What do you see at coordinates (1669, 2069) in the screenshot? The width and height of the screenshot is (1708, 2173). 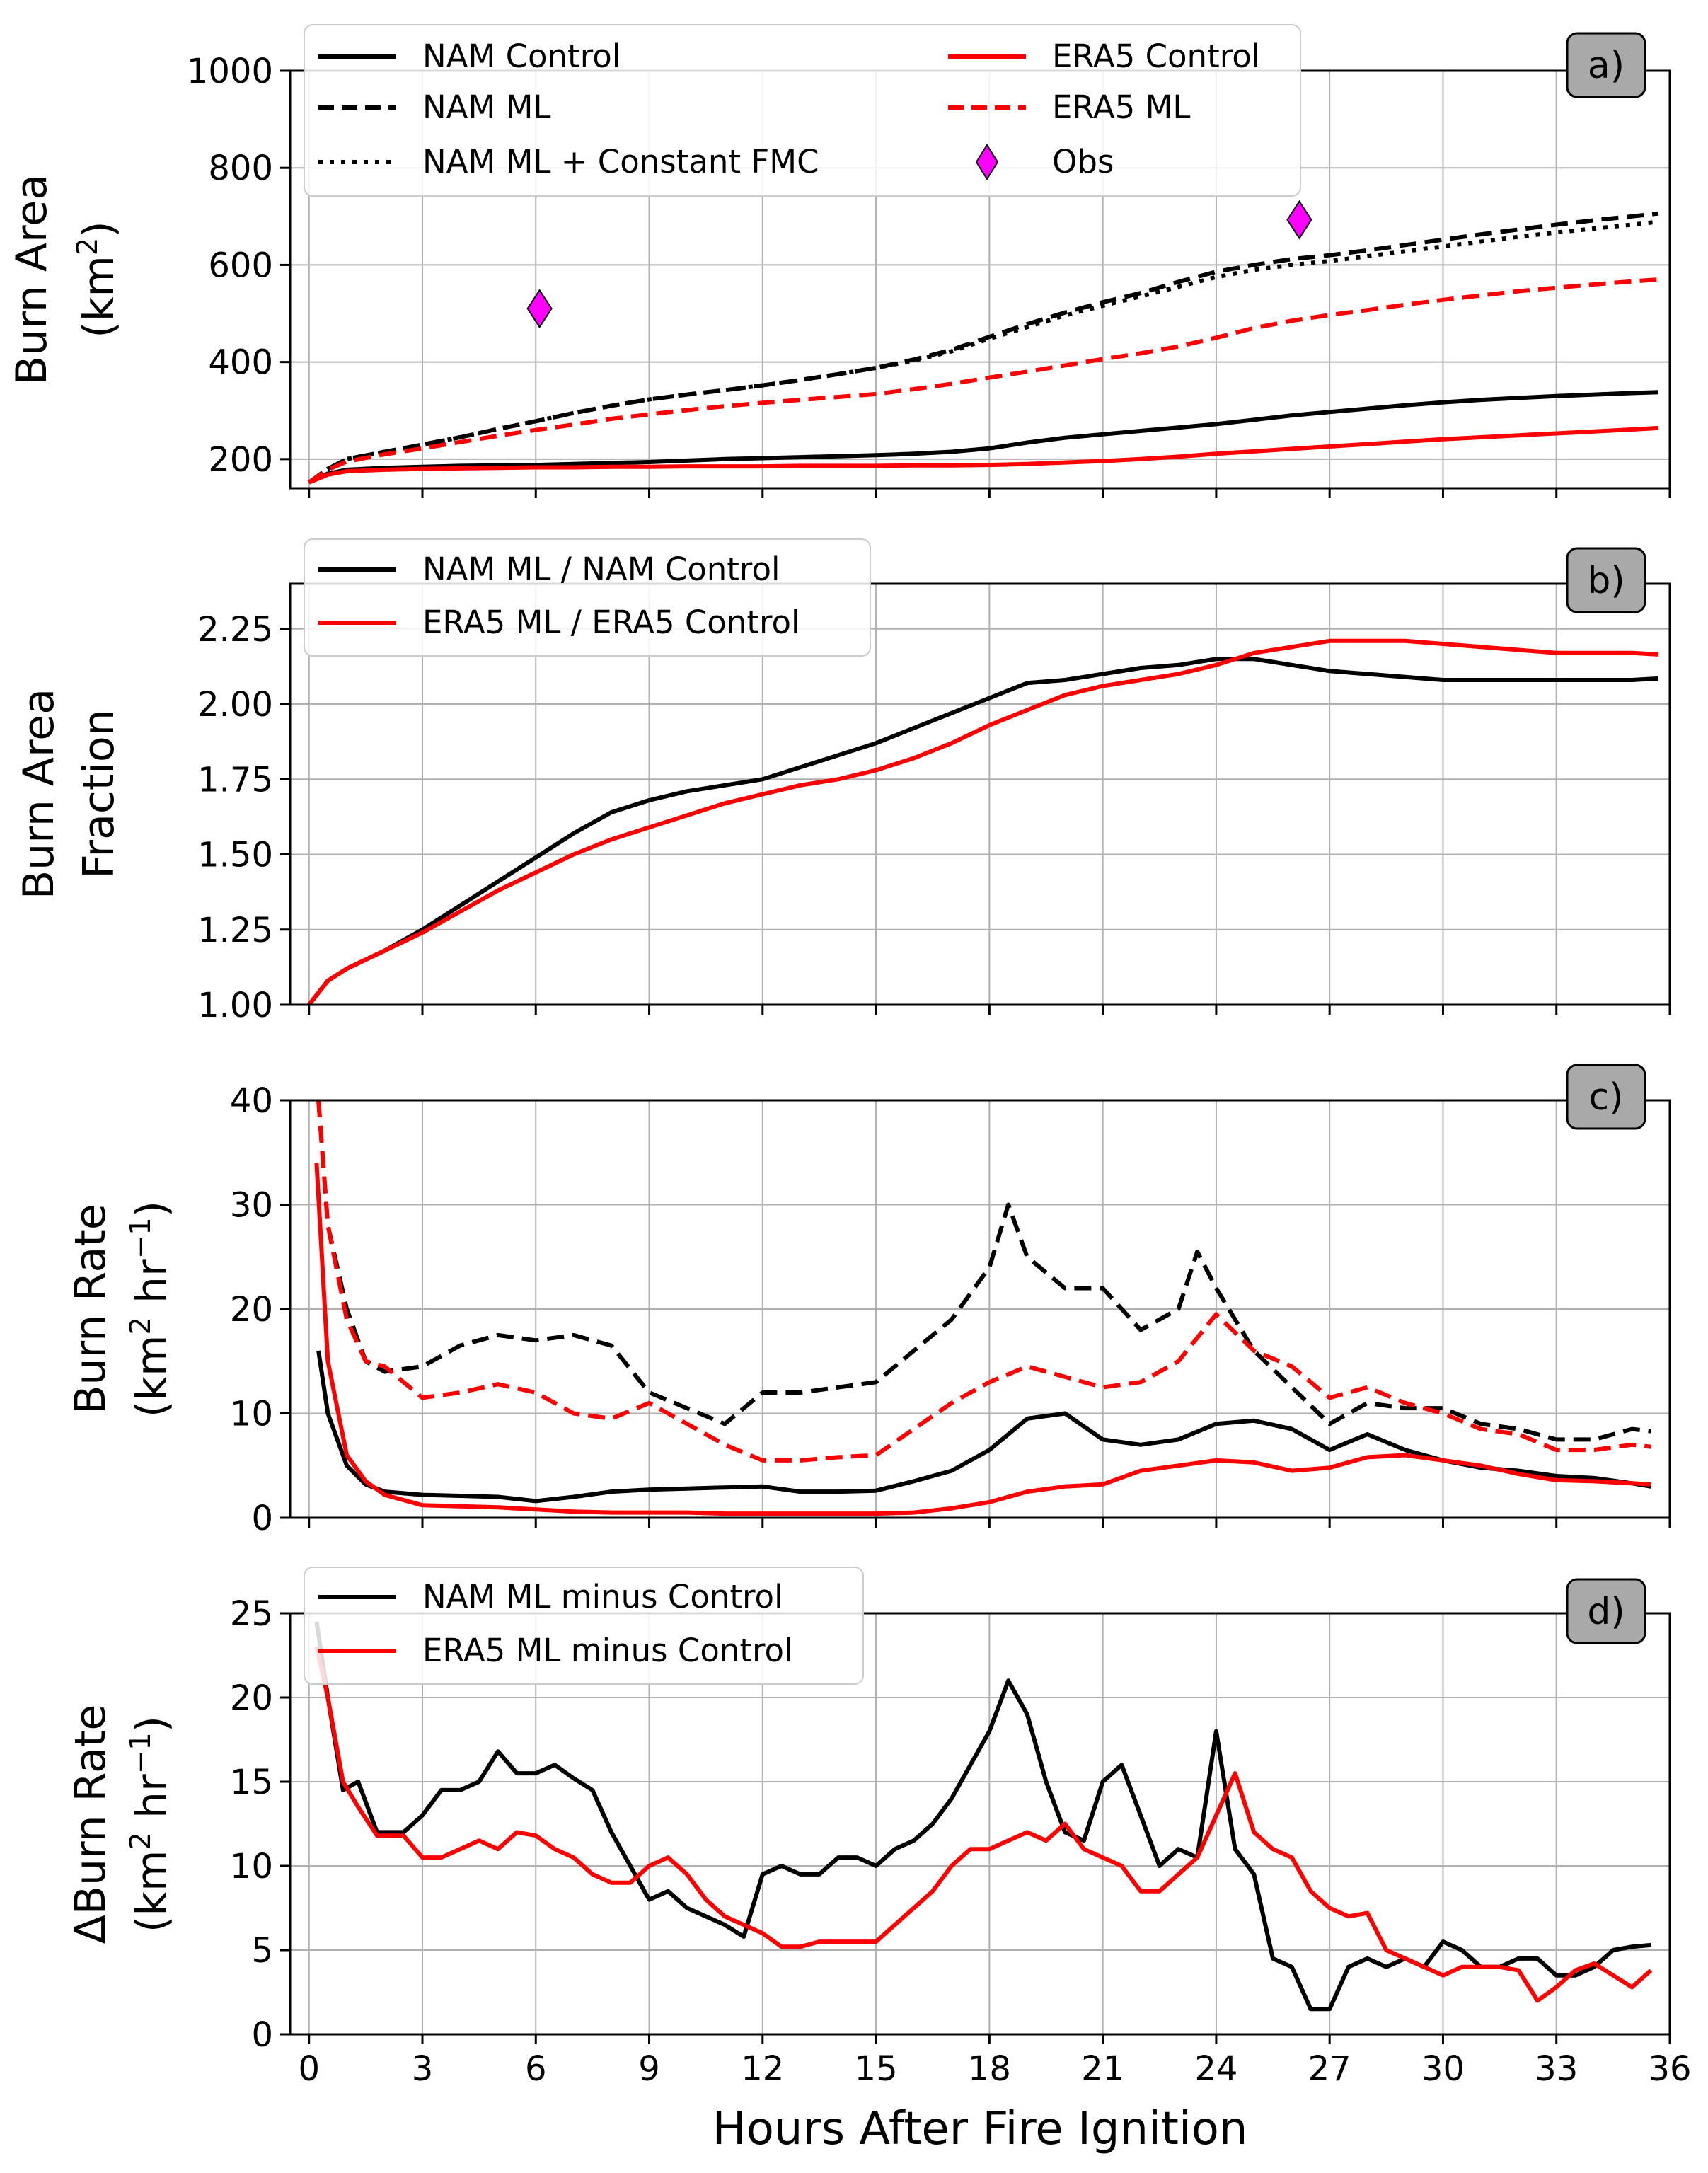 I see `x-tick-label: 36` at bounding box center [1669, 2069].